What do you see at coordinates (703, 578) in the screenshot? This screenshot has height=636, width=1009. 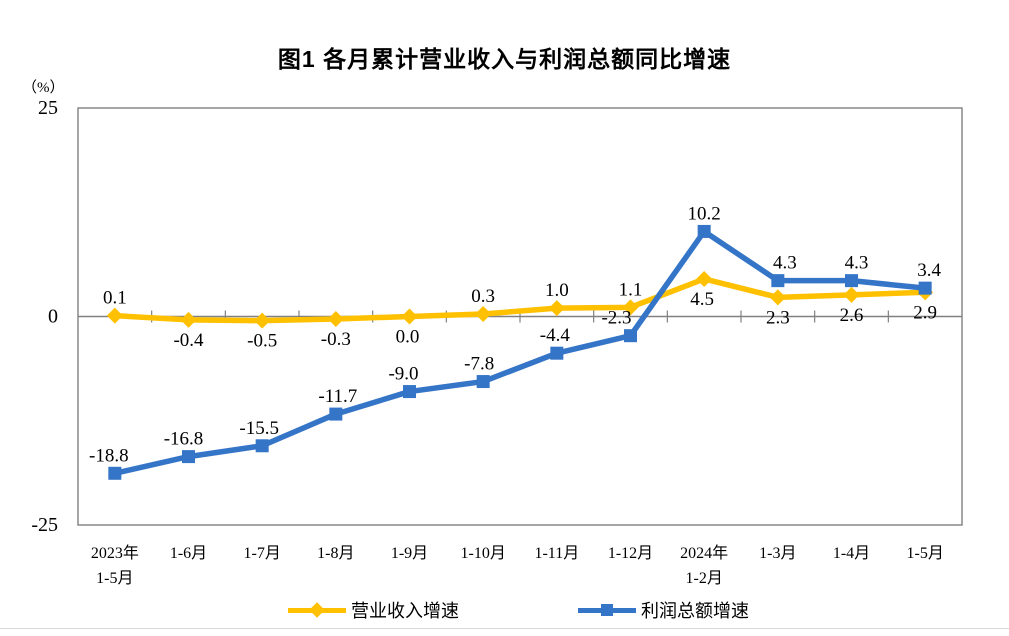 I see `x-axis-label: 1-2月` at bounding box center [703, 578].